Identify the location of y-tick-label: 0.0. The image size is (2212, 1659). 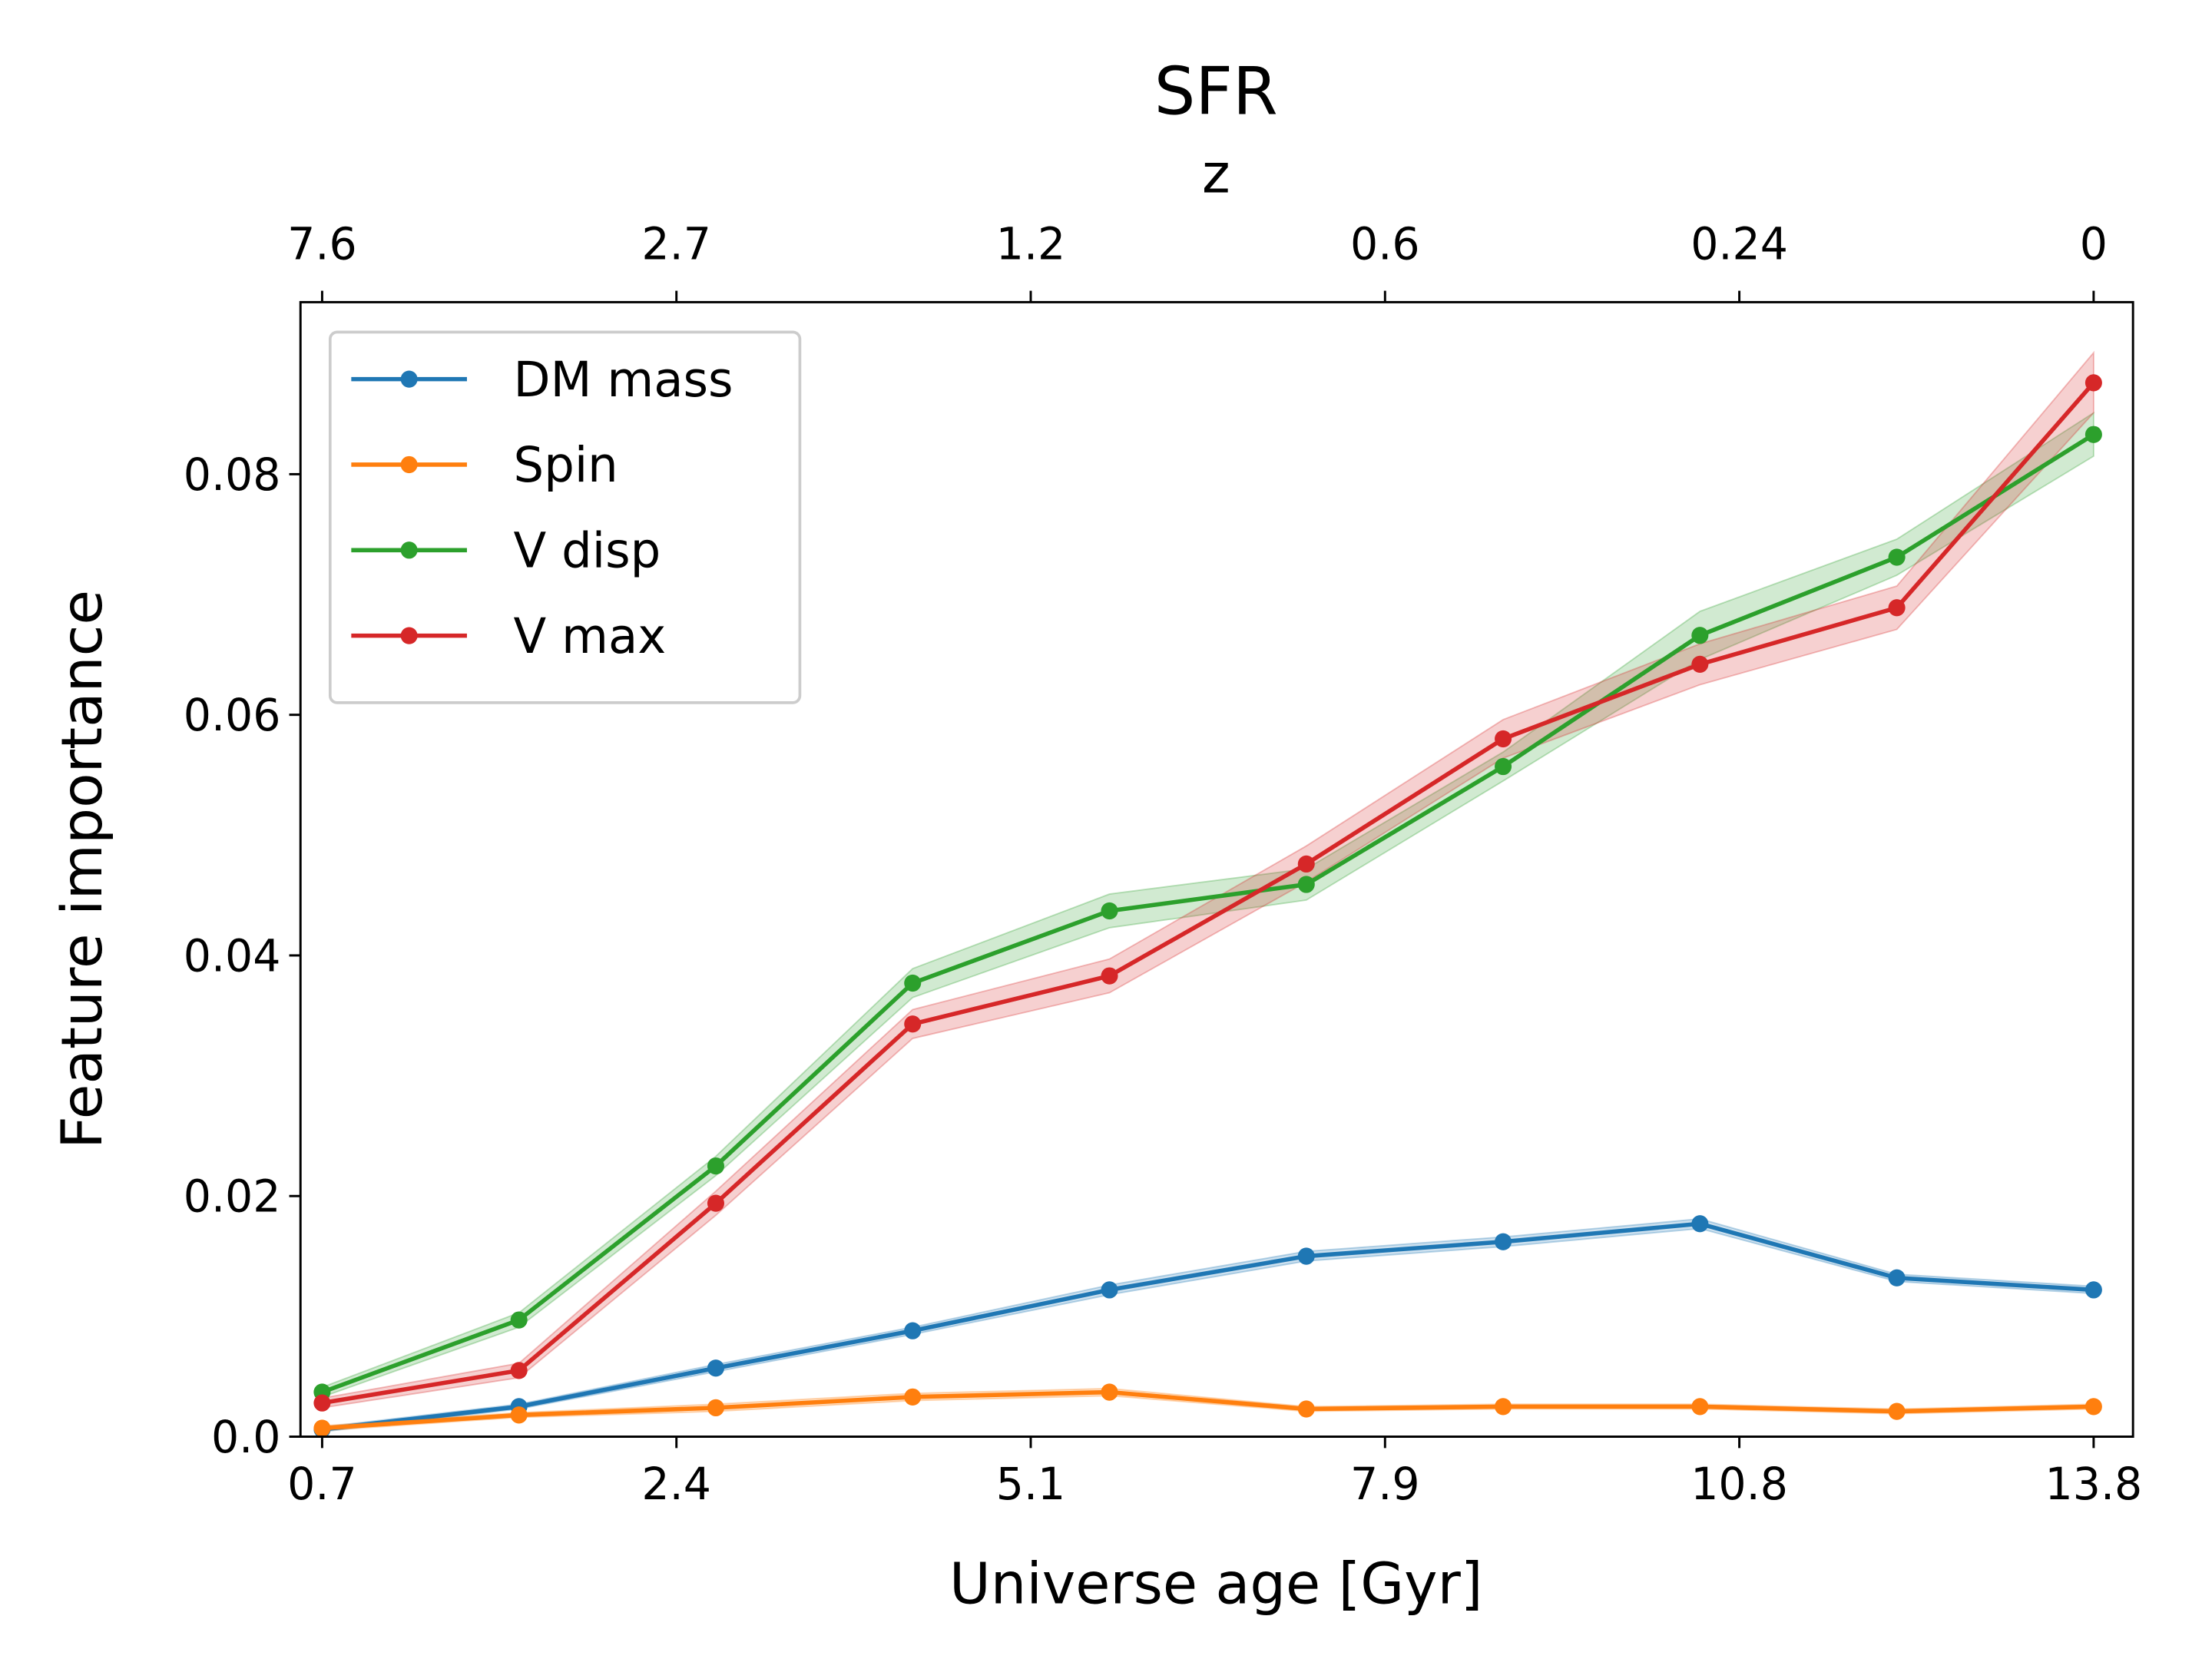
(246, 1437).